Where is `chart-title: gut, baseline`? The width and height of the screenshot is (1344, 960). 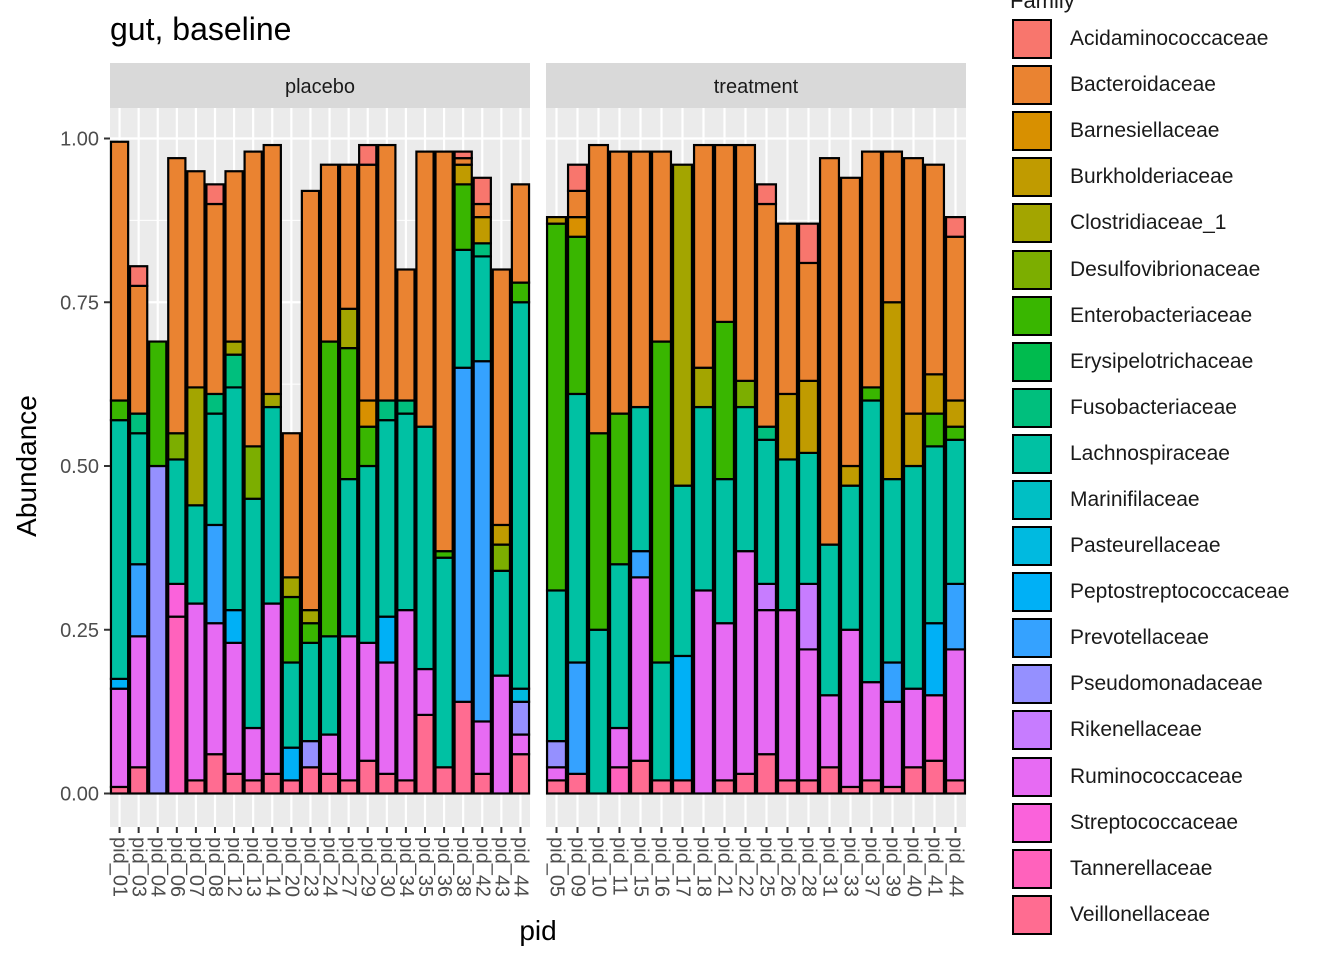
chart-title: gut, baseline is located at coordinates (200, 29).